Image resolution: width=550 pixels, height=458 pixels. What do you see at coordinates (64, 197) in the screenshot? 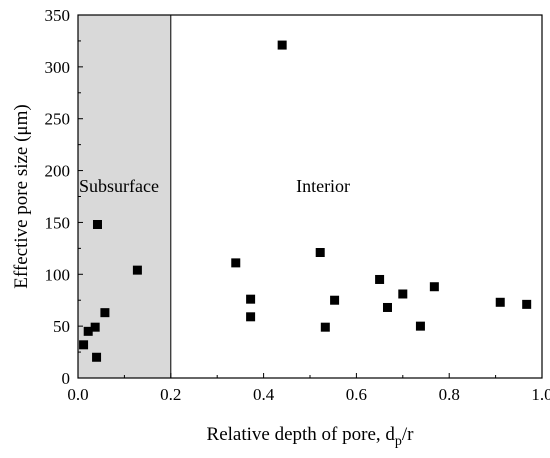
I see `y-ticks: 0 50 100 150 200 250 300 350` at bounding box center [64, 197].